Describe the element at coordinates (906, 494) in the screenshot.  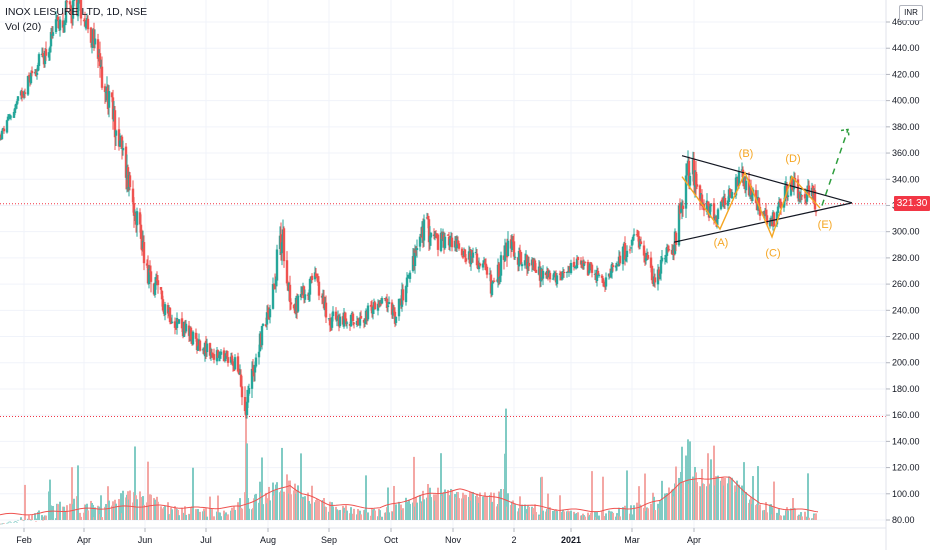
I see `price-tick-label: 100.00` at that location.